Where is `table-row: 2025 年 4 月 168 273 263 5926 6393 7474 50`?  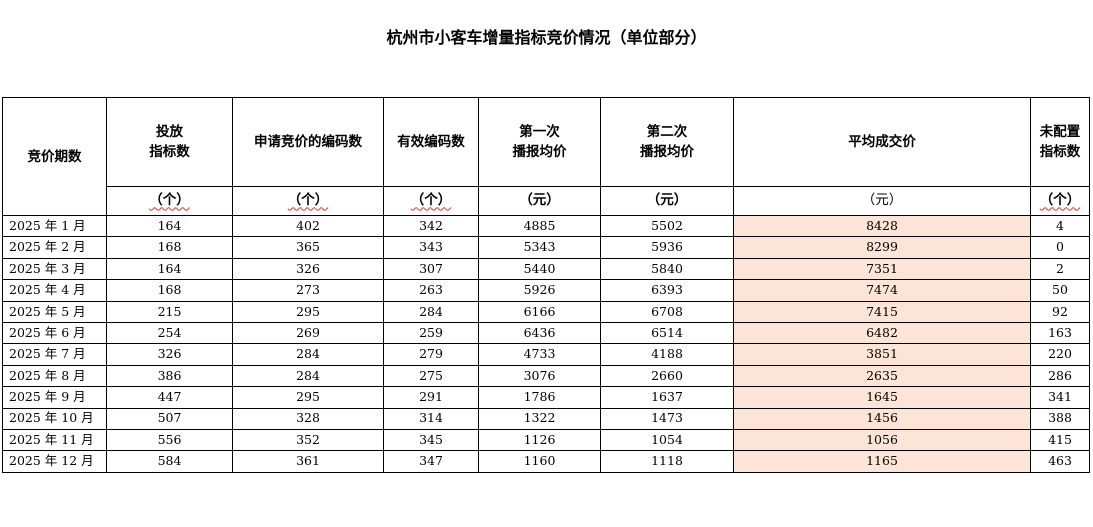 table-row: 2025 年 4 月 168 273 263 5926 6393 7474 50 is located at coordinates (546, 290).